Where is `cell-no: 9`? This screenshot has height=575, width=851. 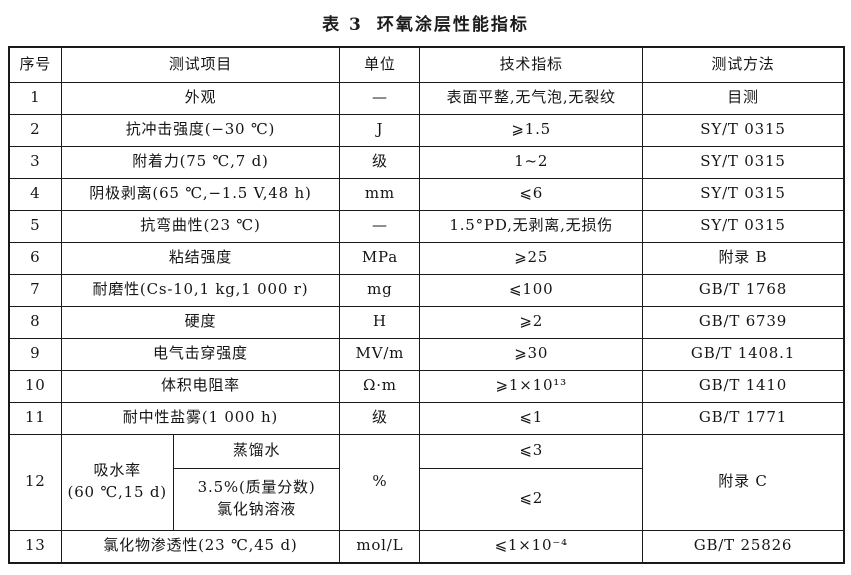
cell-no: 9 is located at coordinates (35, 354).